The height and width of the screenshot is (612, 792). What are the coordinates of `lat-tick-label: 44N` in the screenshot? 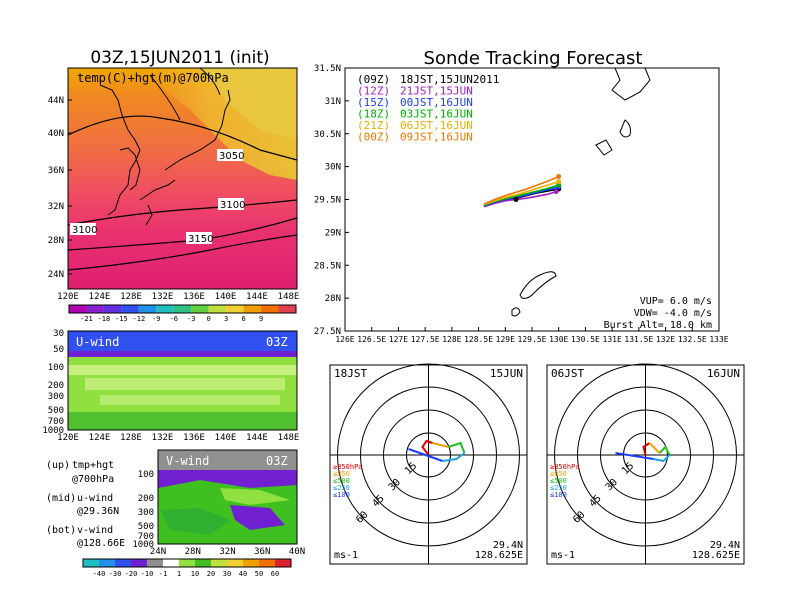 It's located at (56, 101).